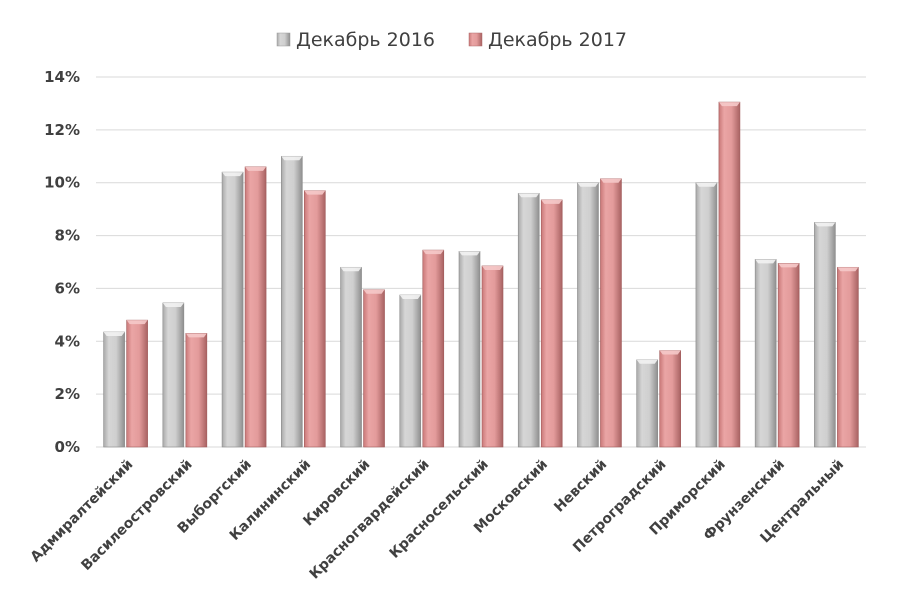  What do you see at coordinates (475, 39) in the screenshot?
I see `legend-swatch-2017` at bounding box center [475, 39].